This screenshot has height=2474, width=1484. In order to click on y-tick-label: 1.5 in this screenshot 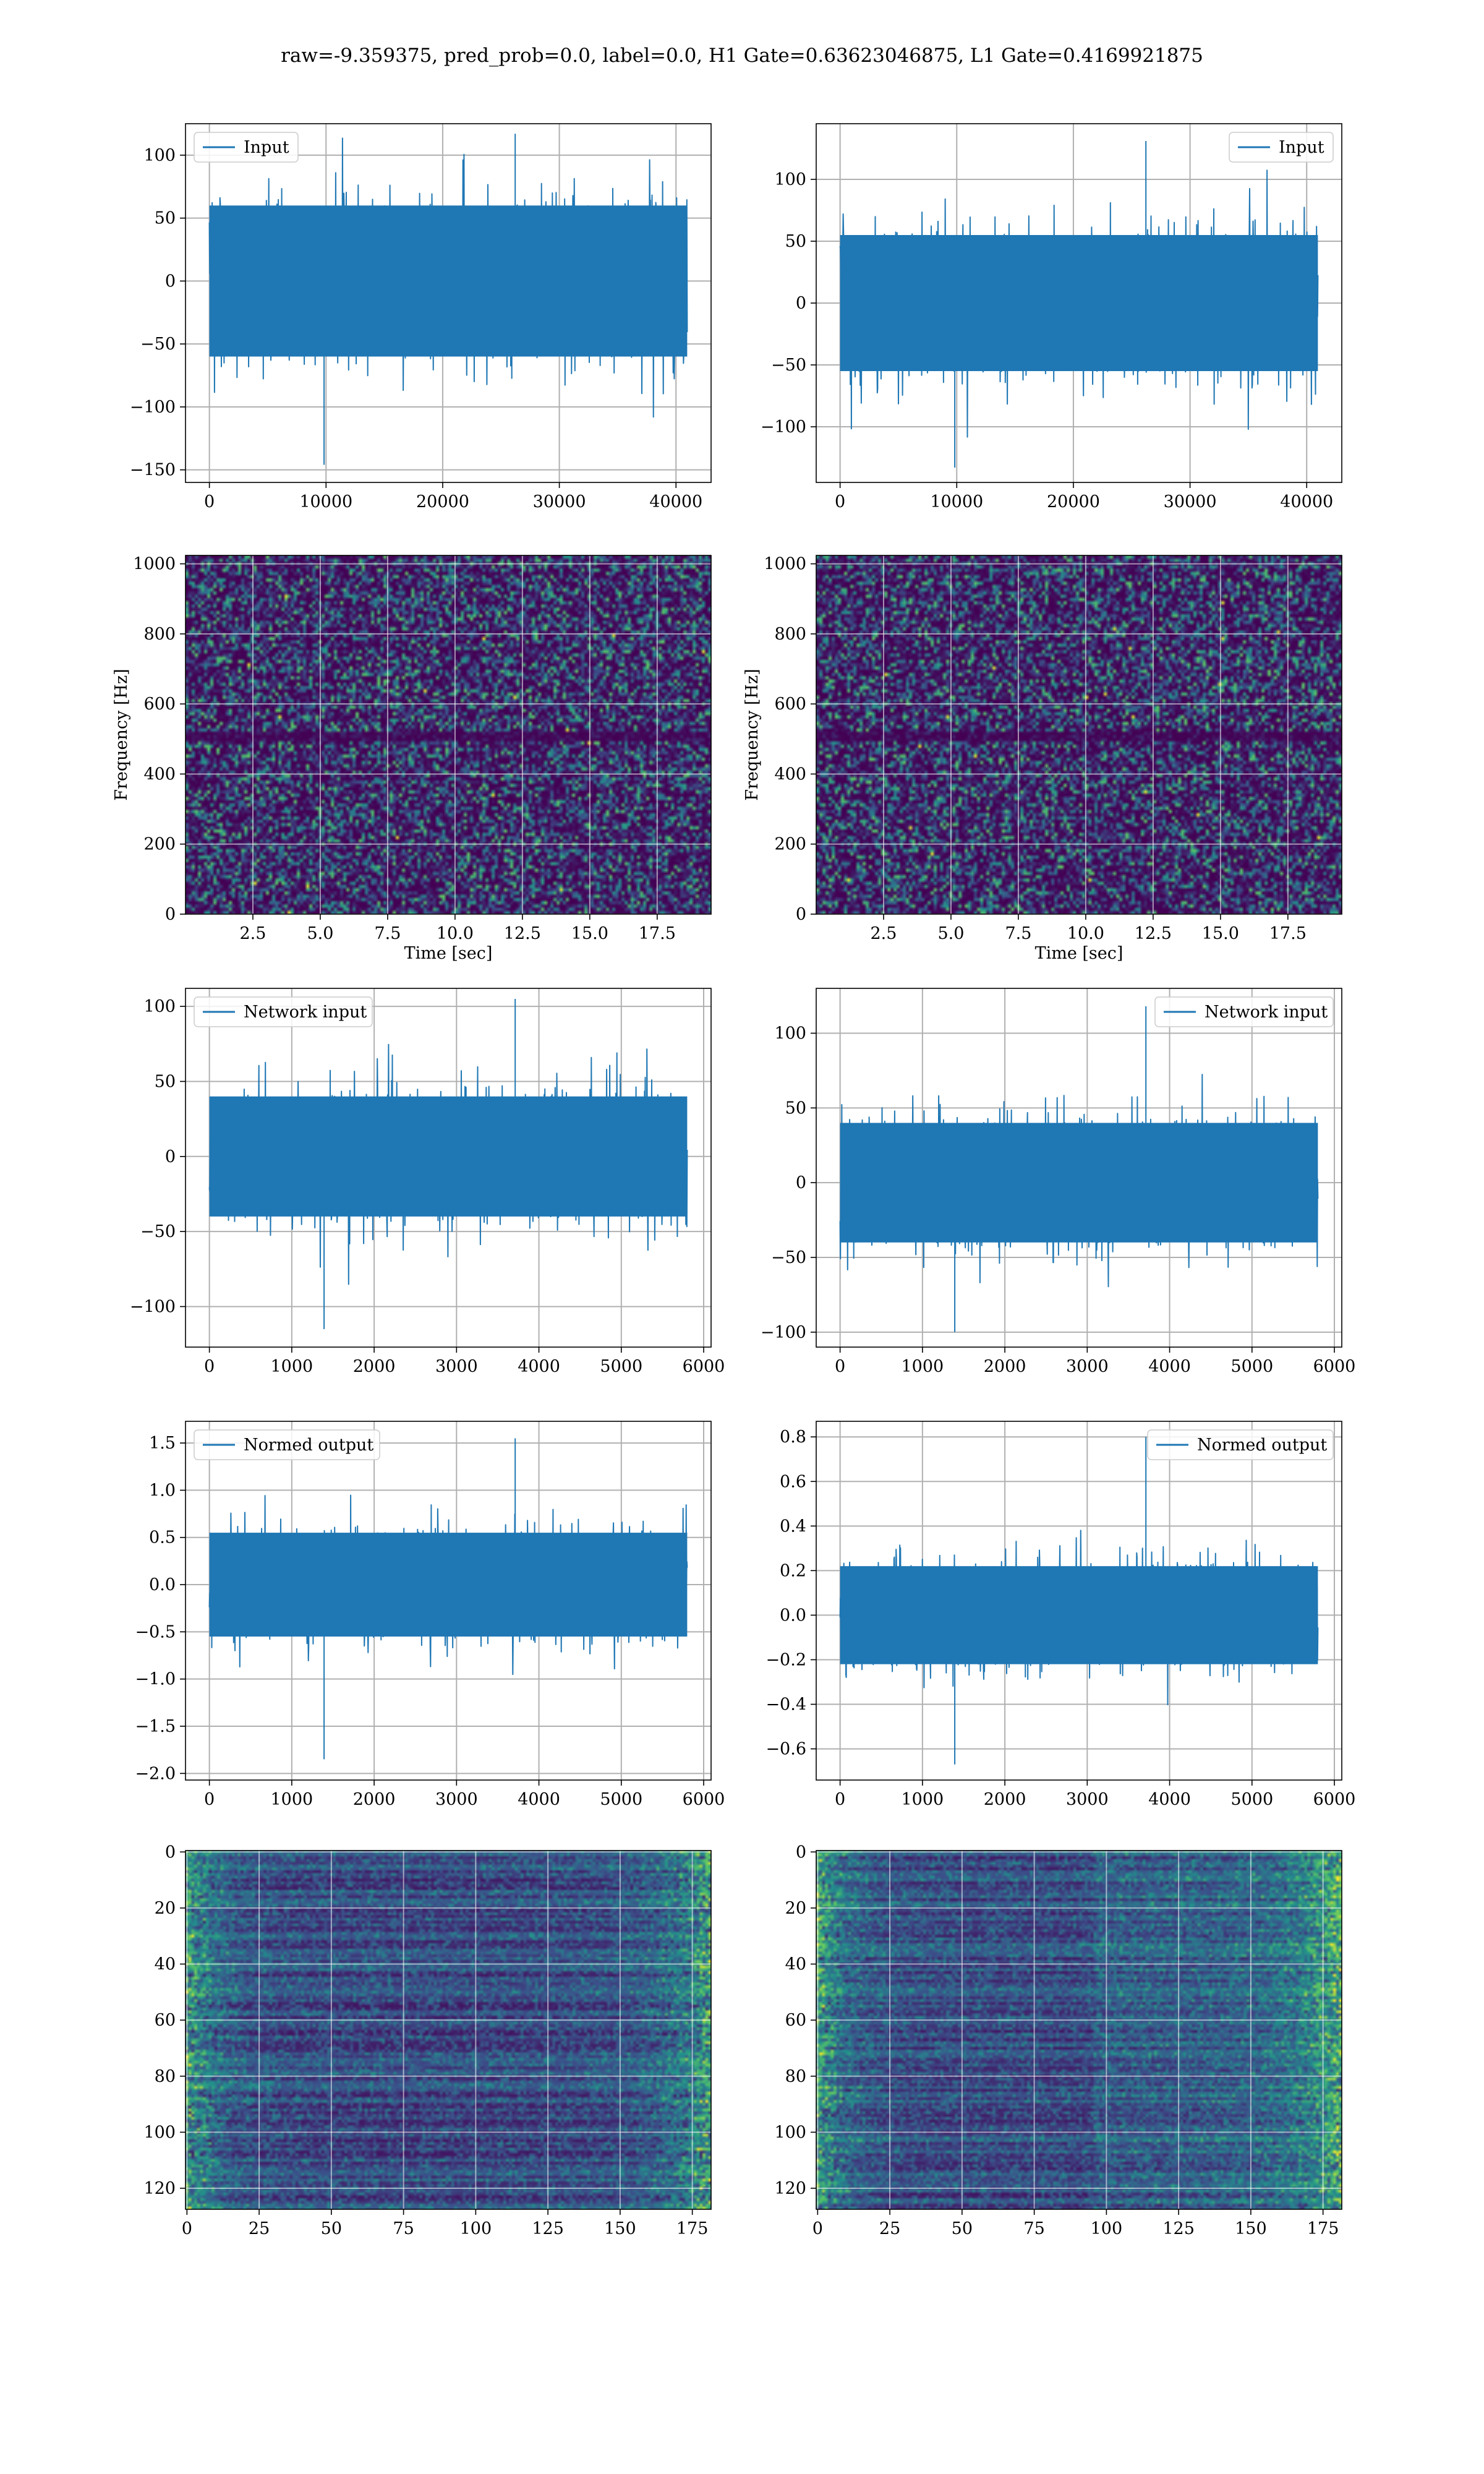, I will do `click(162, 1444)`.